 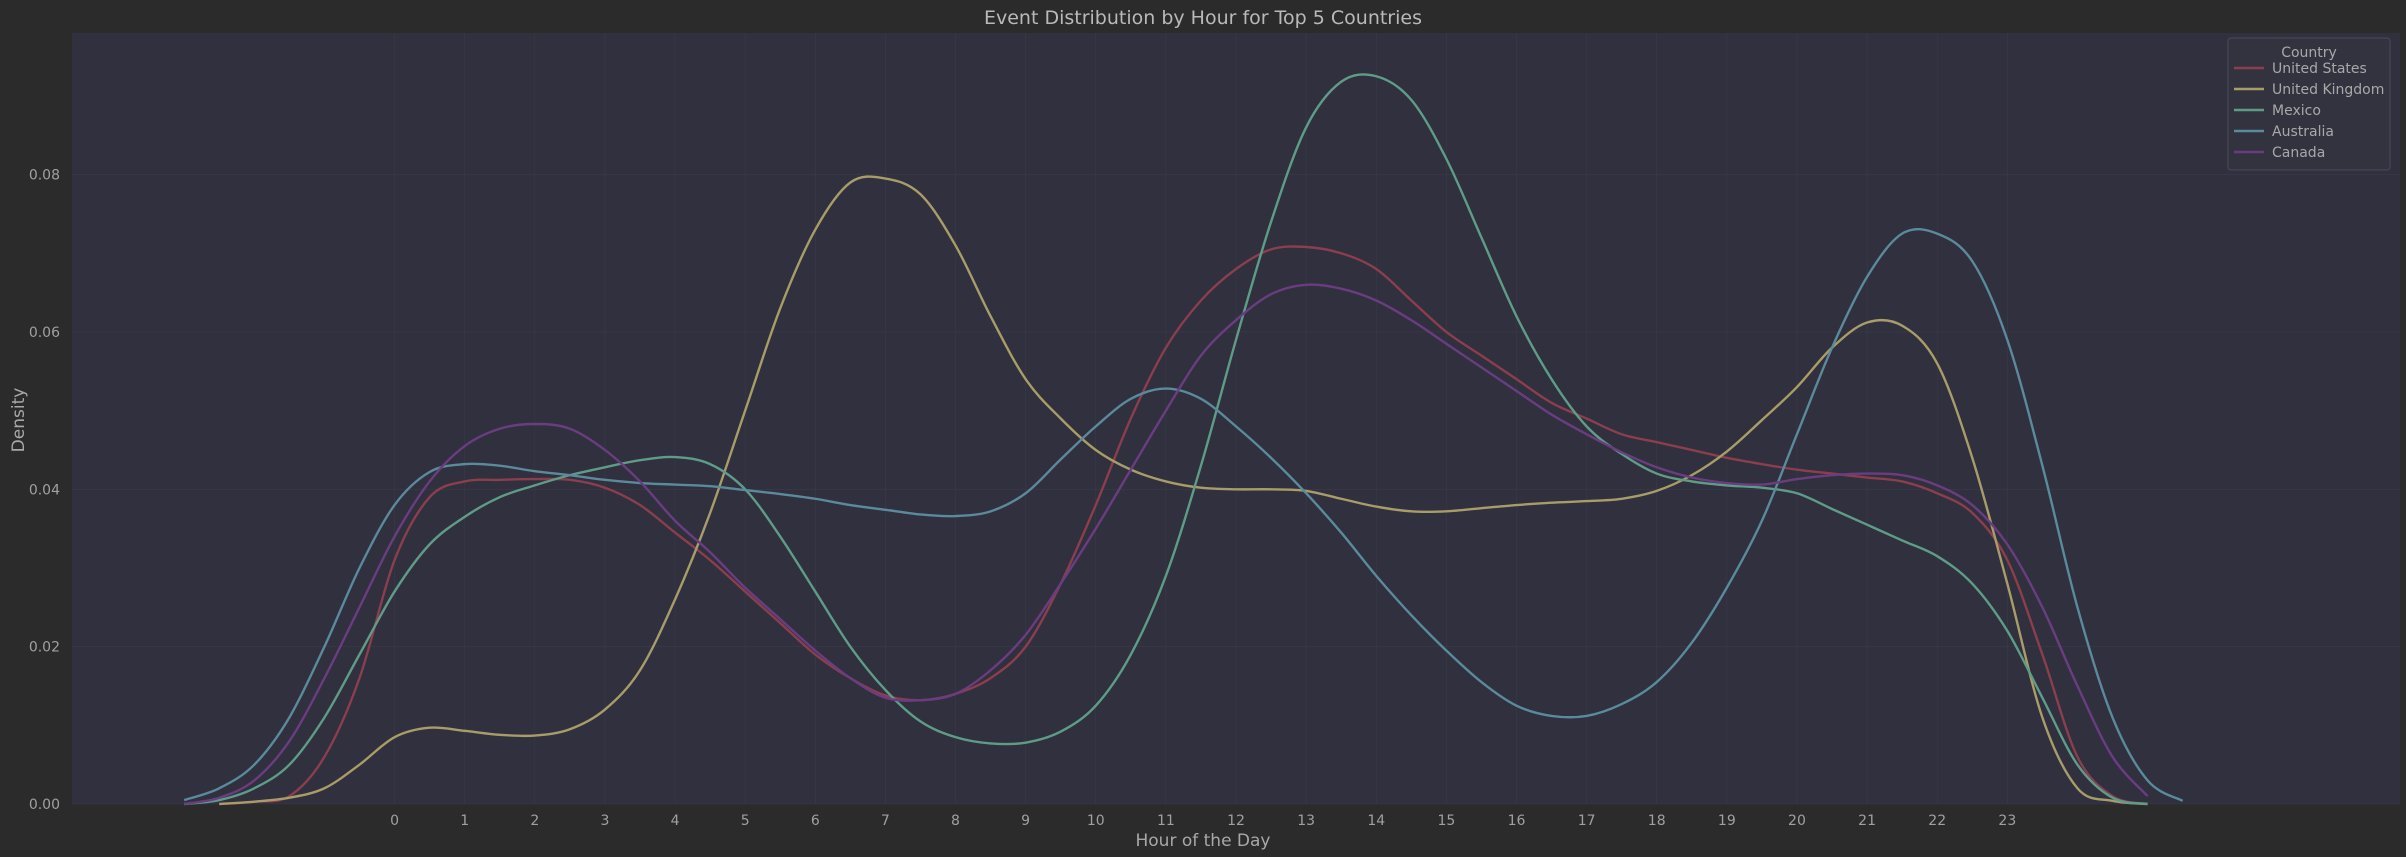 I want to click on y-tick-label: 0.08, so click(x=44, y=176).